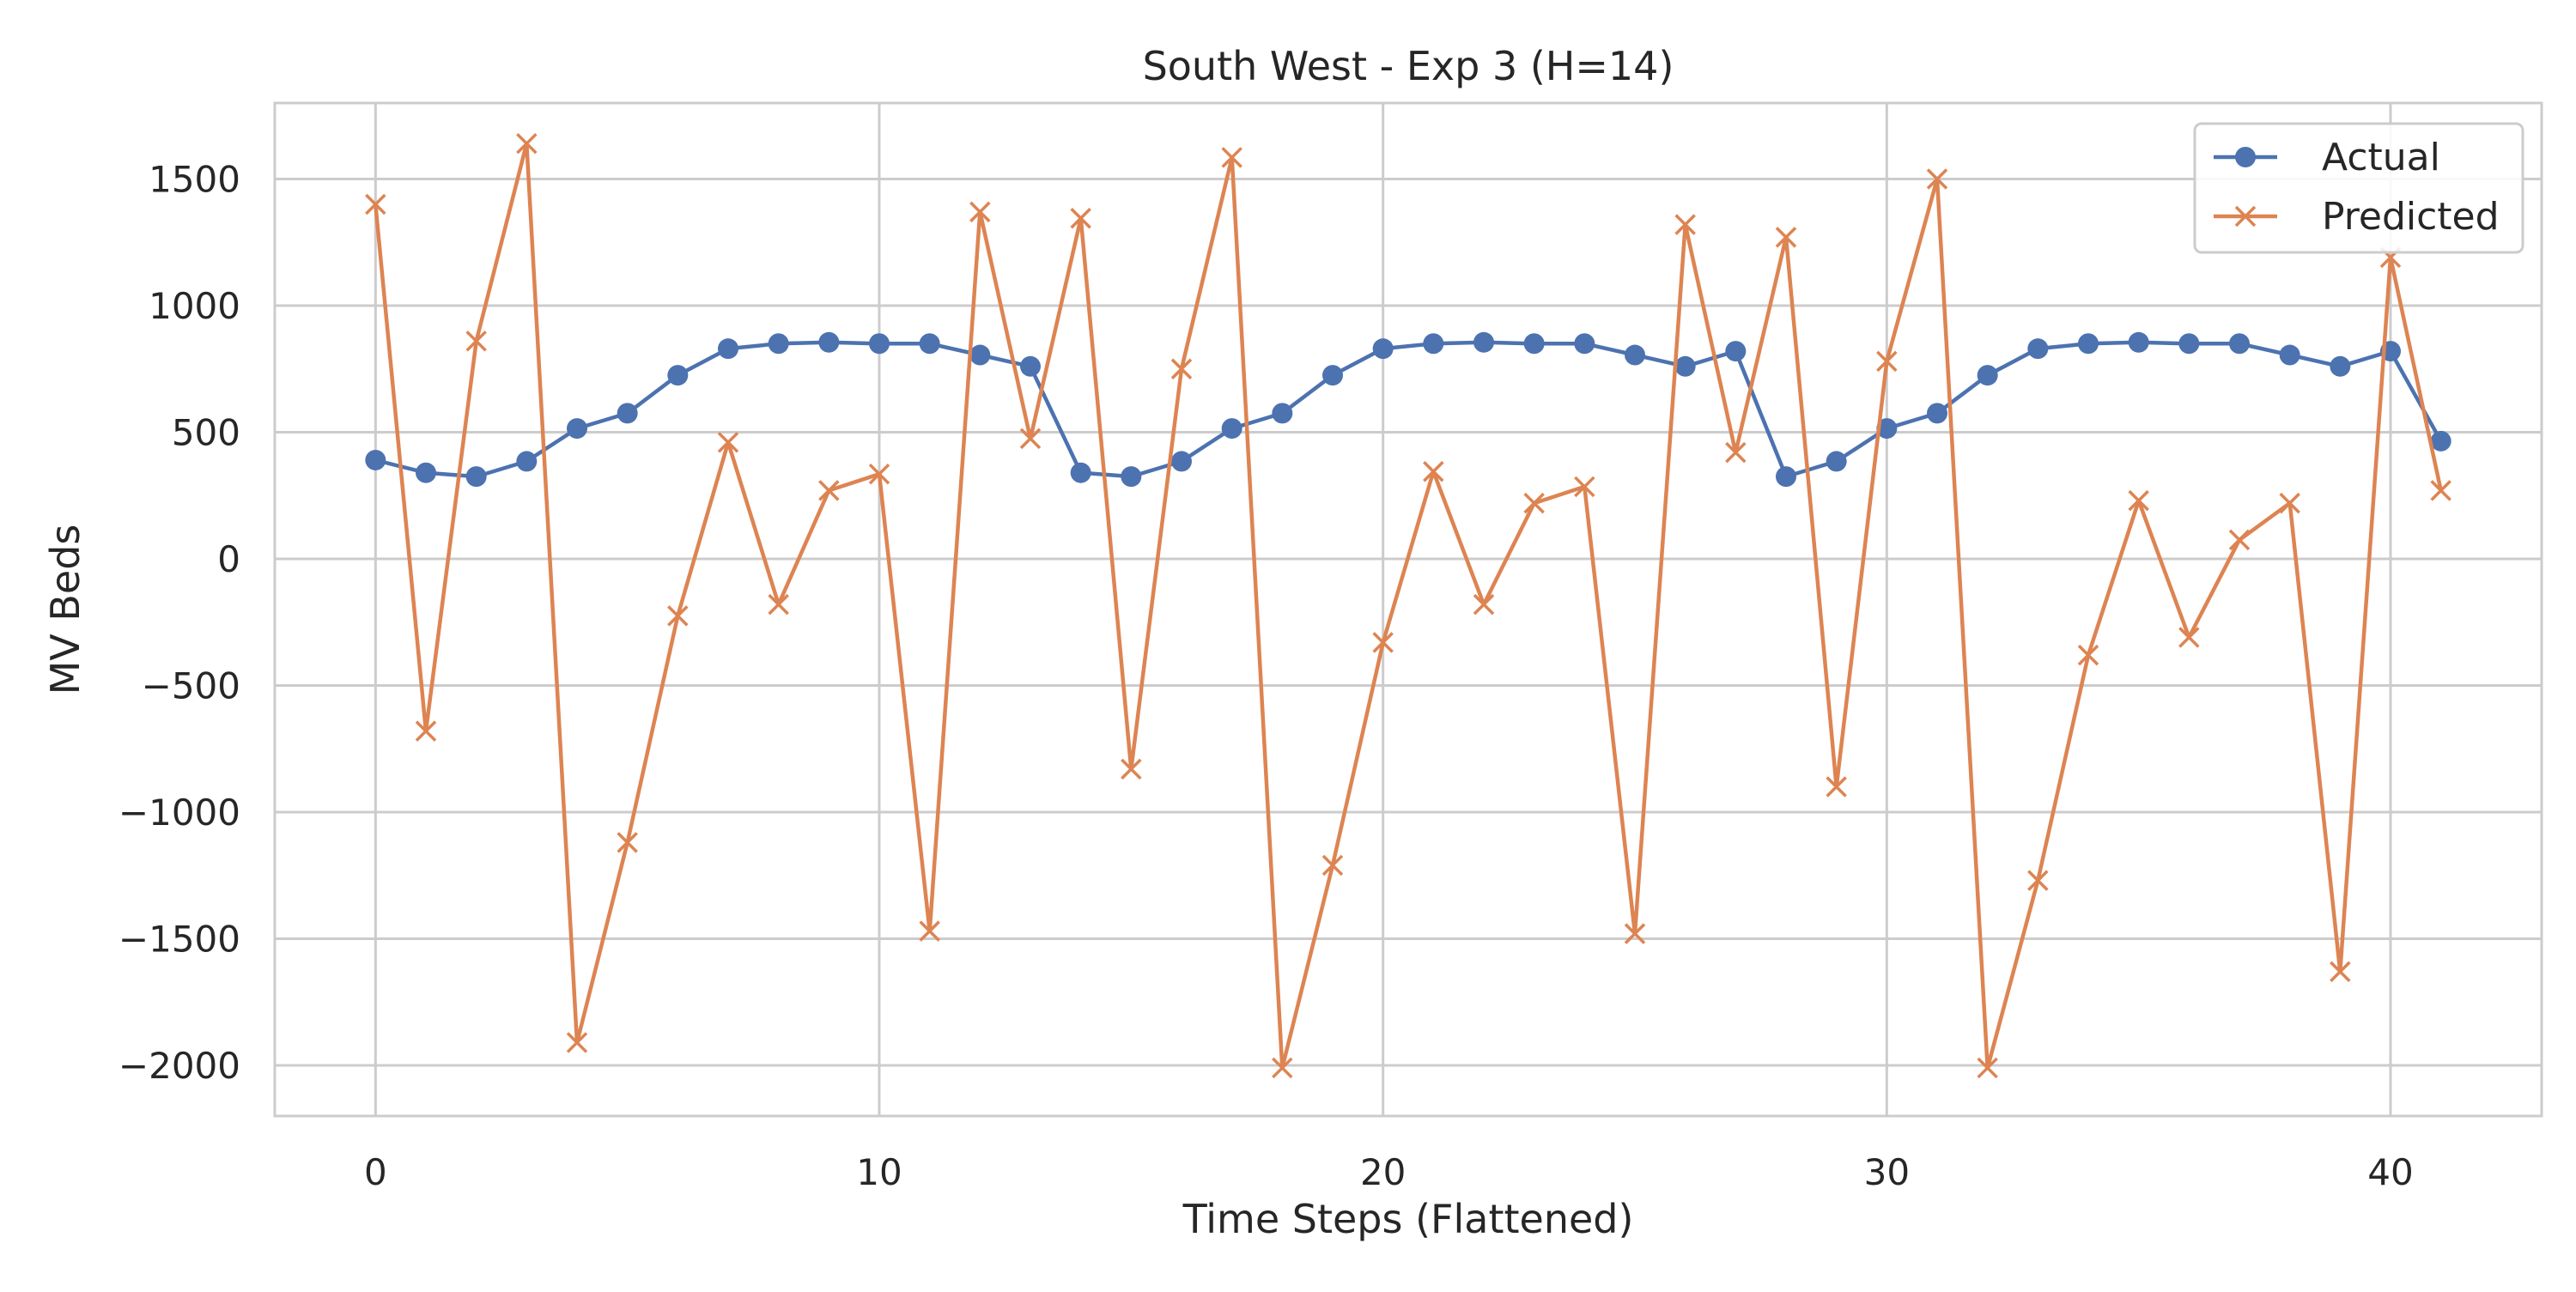 This screenshot has width=2576, height=1292. What do you see at coordinates (2358, 188) in the screenshot?
I see `legend: Actual Predicted` at bounding box center [2358, 188].